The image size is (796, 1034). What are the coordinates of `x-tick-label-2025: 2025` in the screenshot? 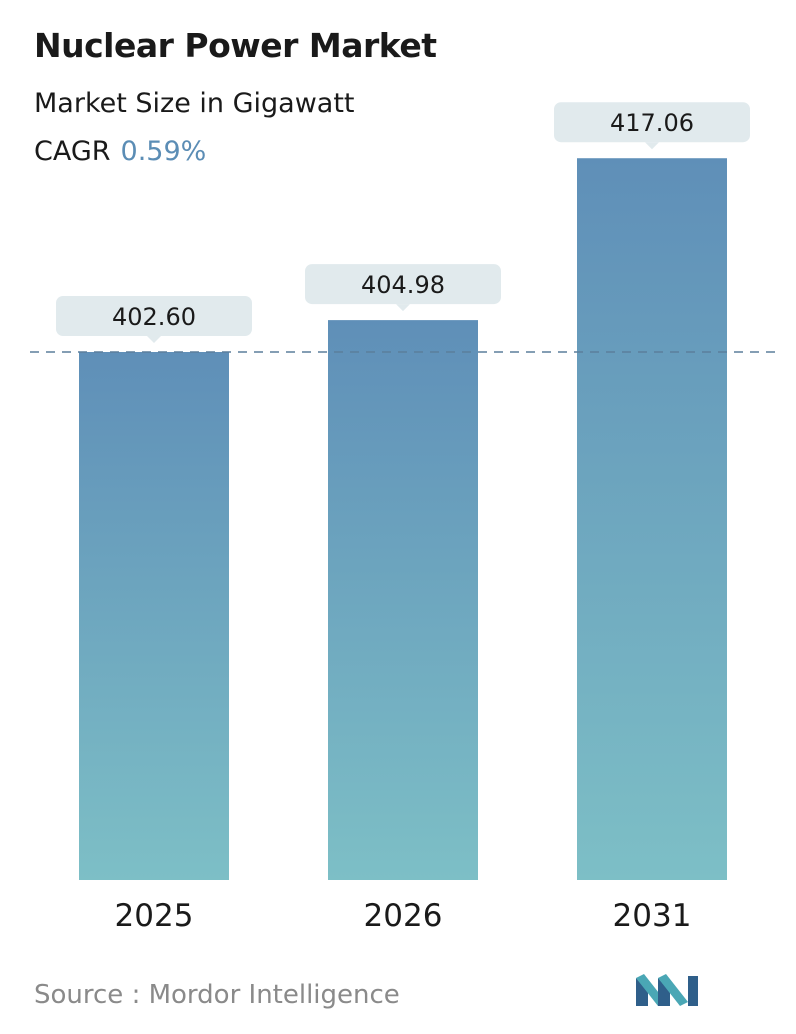 It's located at (154, 916).